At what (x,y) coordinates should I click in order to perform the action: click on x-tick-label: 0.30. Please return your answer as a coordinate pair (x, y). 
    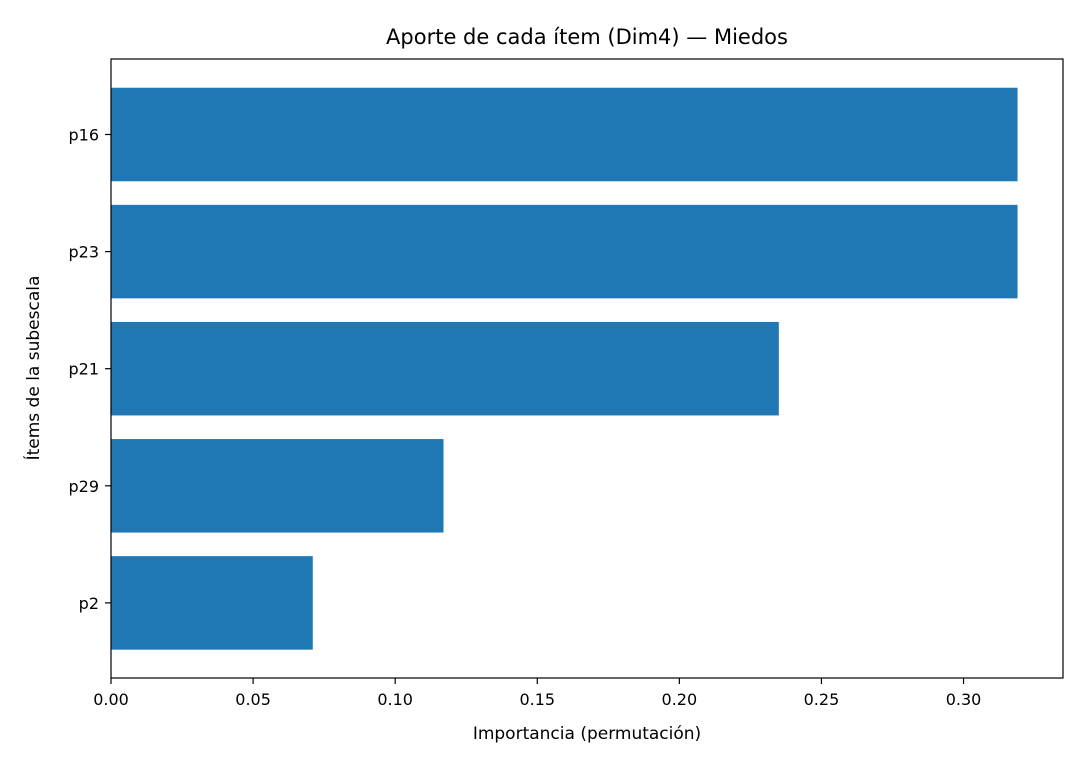
    Looking at the image, I should click on (964, 699).